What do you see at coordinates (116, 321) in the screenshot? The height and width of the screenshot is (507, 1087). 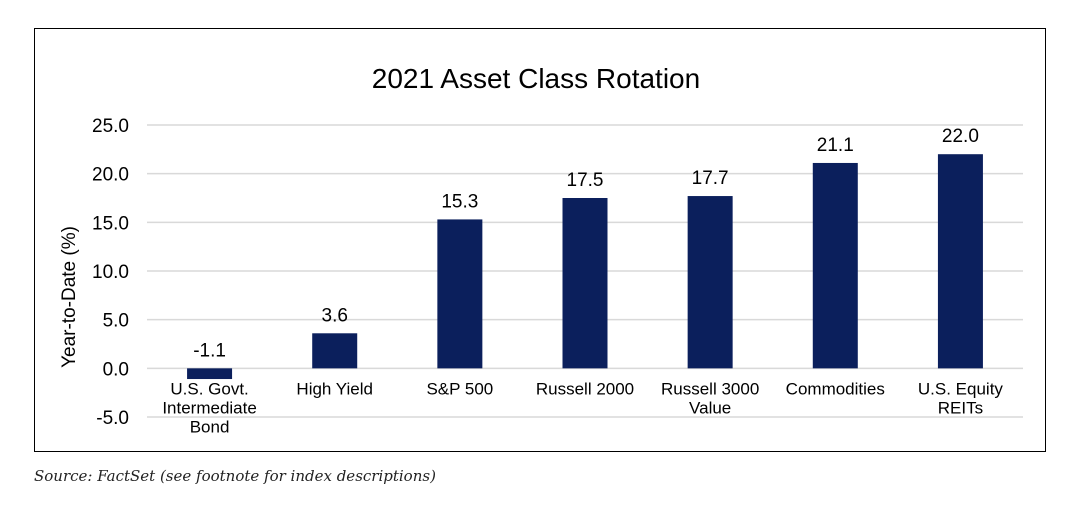 I see `y-tick-label: 5.0` at bounding box center [116, 321].